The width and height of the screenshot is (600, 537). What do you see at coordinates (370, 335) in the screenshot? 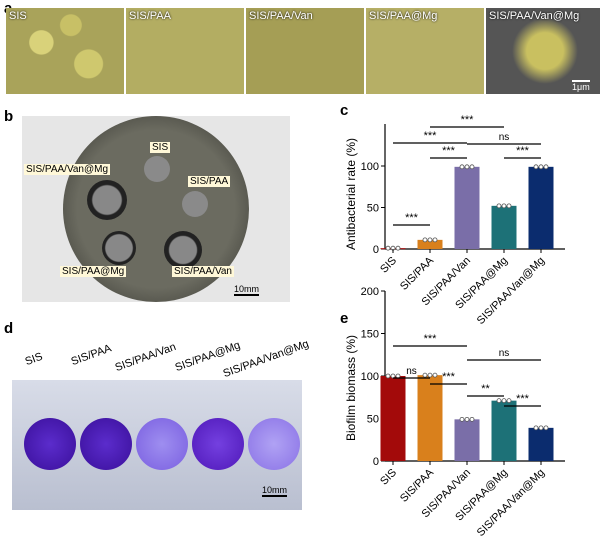
I see `y-tick-label: 150` at bounding box center [370, 335].